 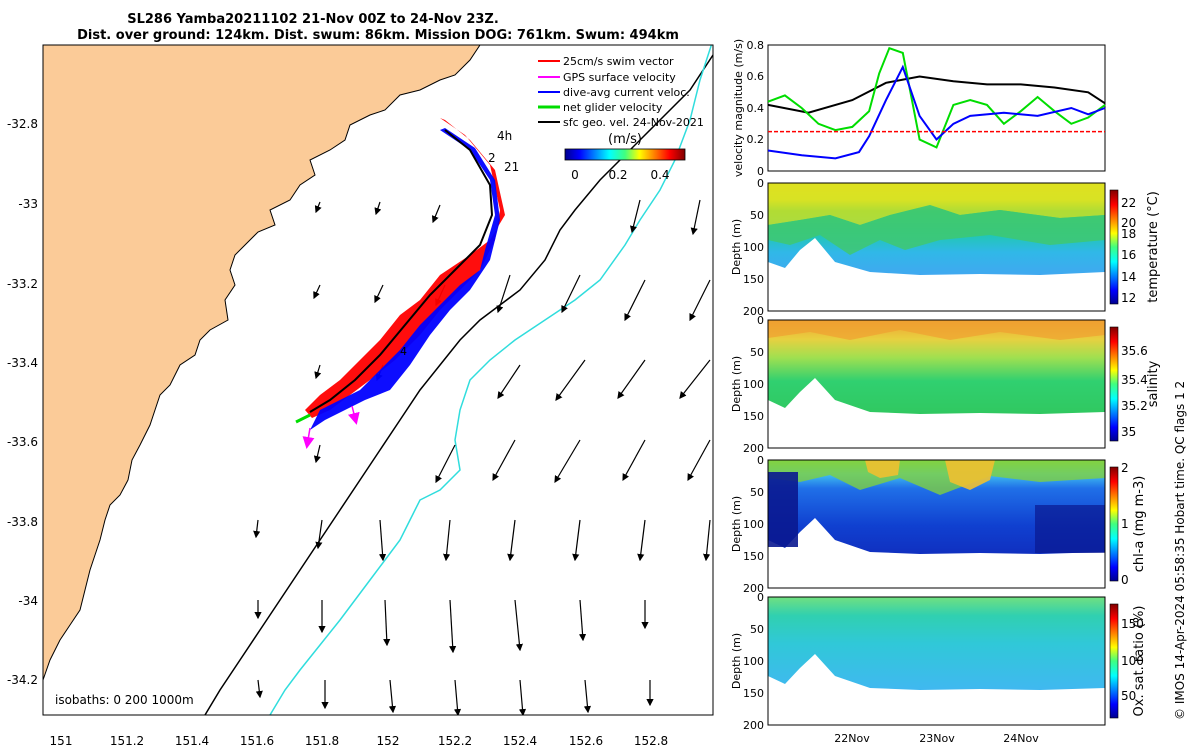 I want to click on ox-ctick: 150, so click(x=1132, y=624).